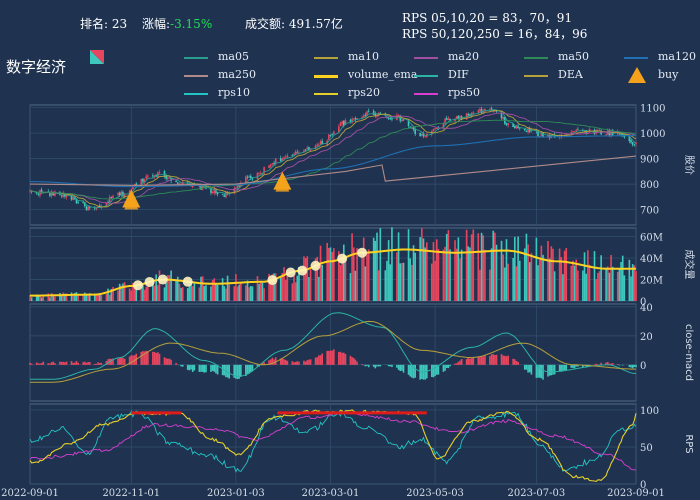 This screenshot has height=500, width=700. I want to click on ema-highlight, so click(162, 279).